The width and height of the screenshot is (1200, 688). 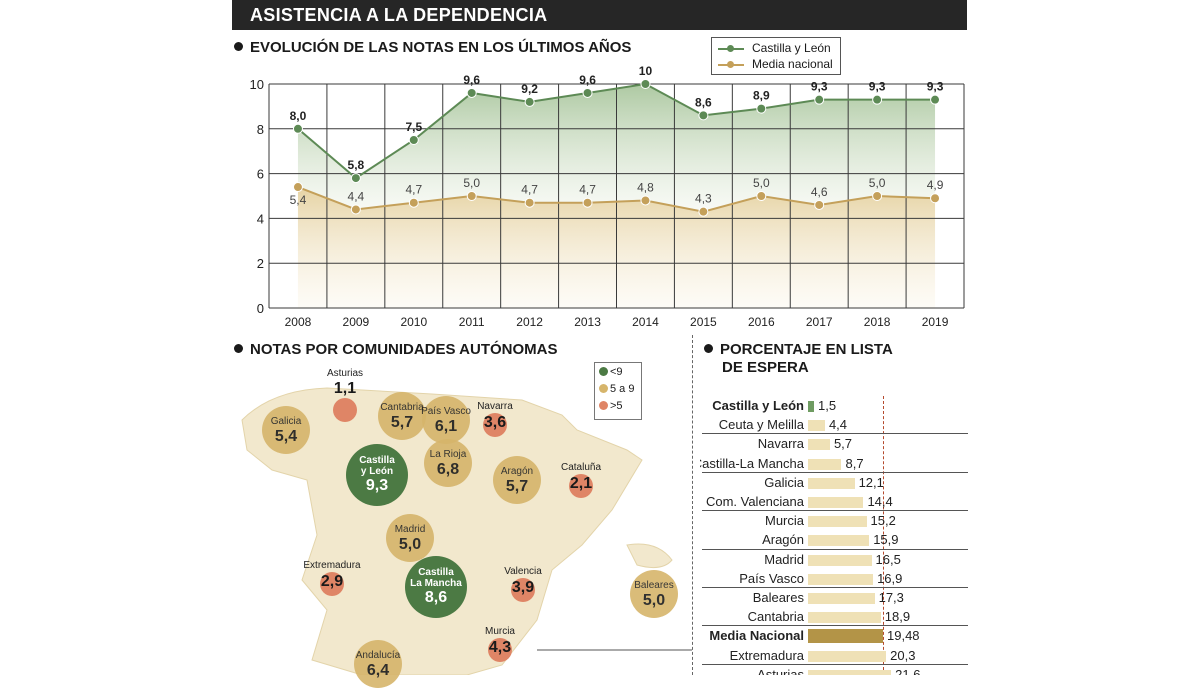 What do you see at coordinates (730, 64) in the screenshot?
I see `legend-dot-media` at bounding box center [730, 64].